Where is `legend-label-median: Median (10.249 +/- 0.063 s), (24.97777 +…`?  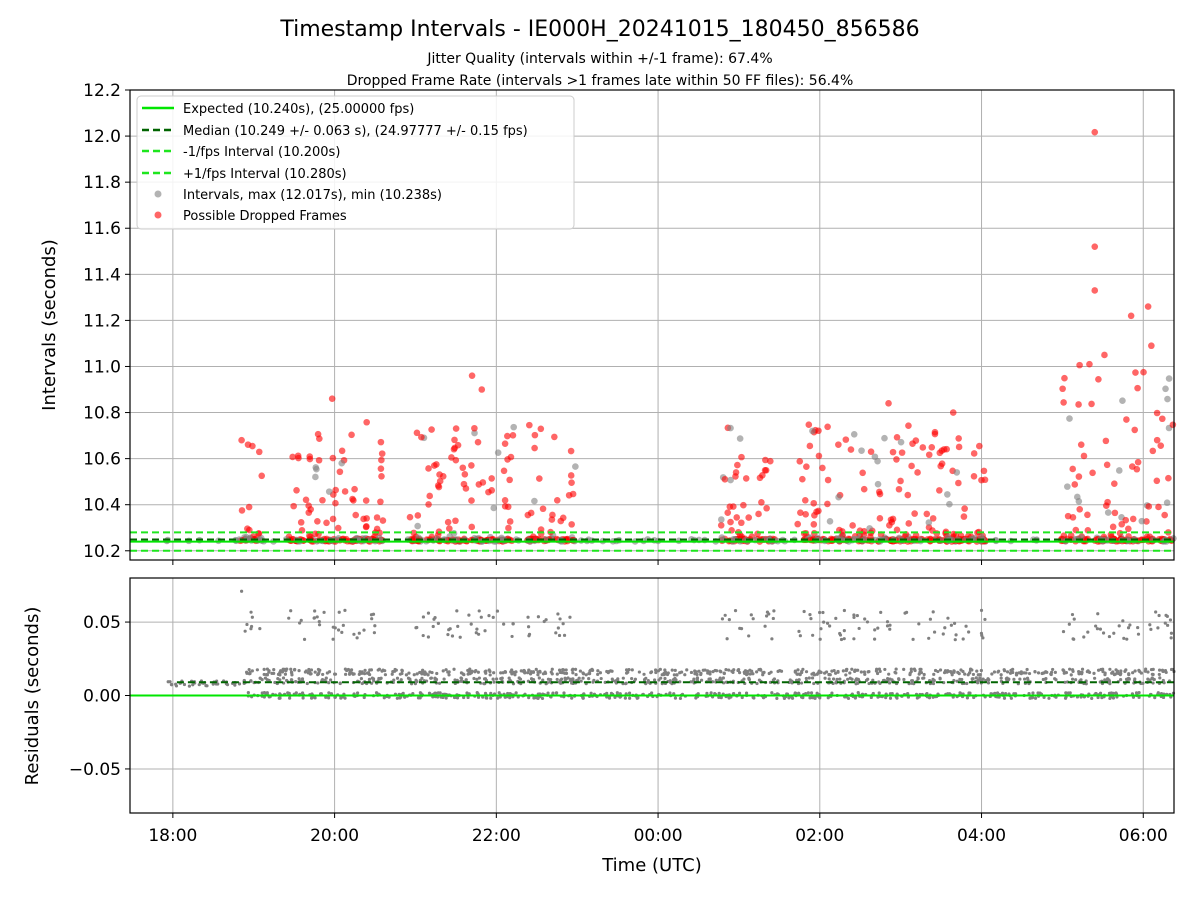 legend-label-median: Median (10.249 +/- 0.063 s), (24.97777 +… is located at coordinates (355, 131).